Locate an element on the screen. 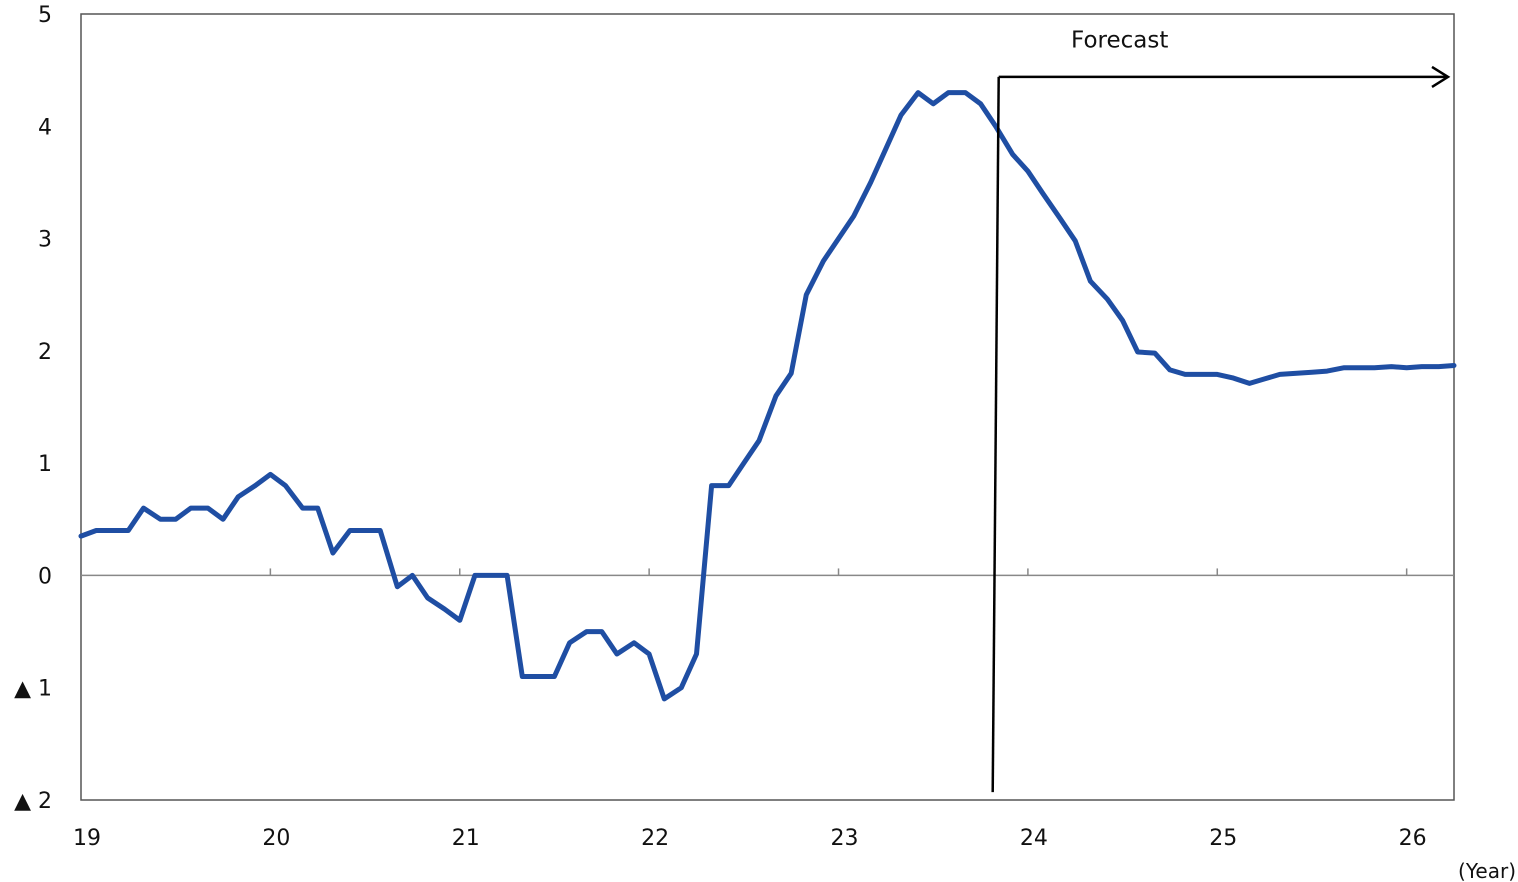  x-tick-label: 23 is located at coordinates (845, 838).